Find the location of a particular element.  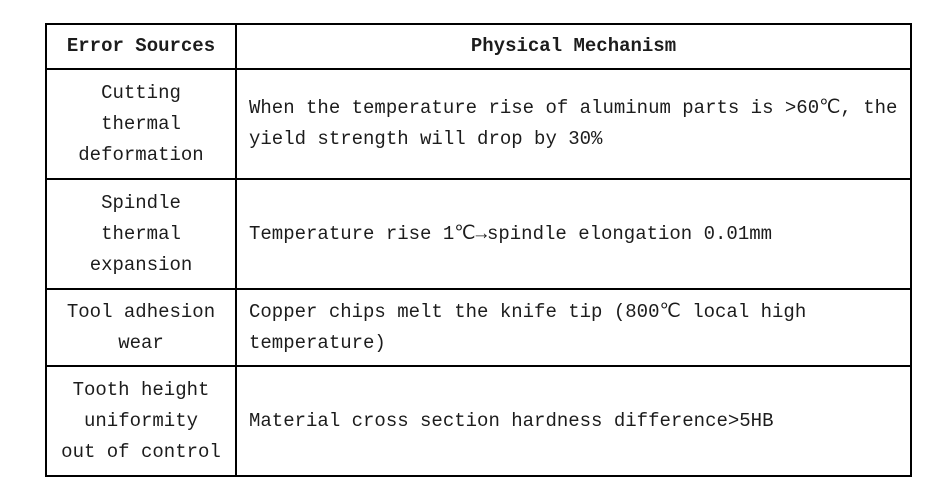

col-header-error-sources: Error Sources is located at coordinates (141, 46).